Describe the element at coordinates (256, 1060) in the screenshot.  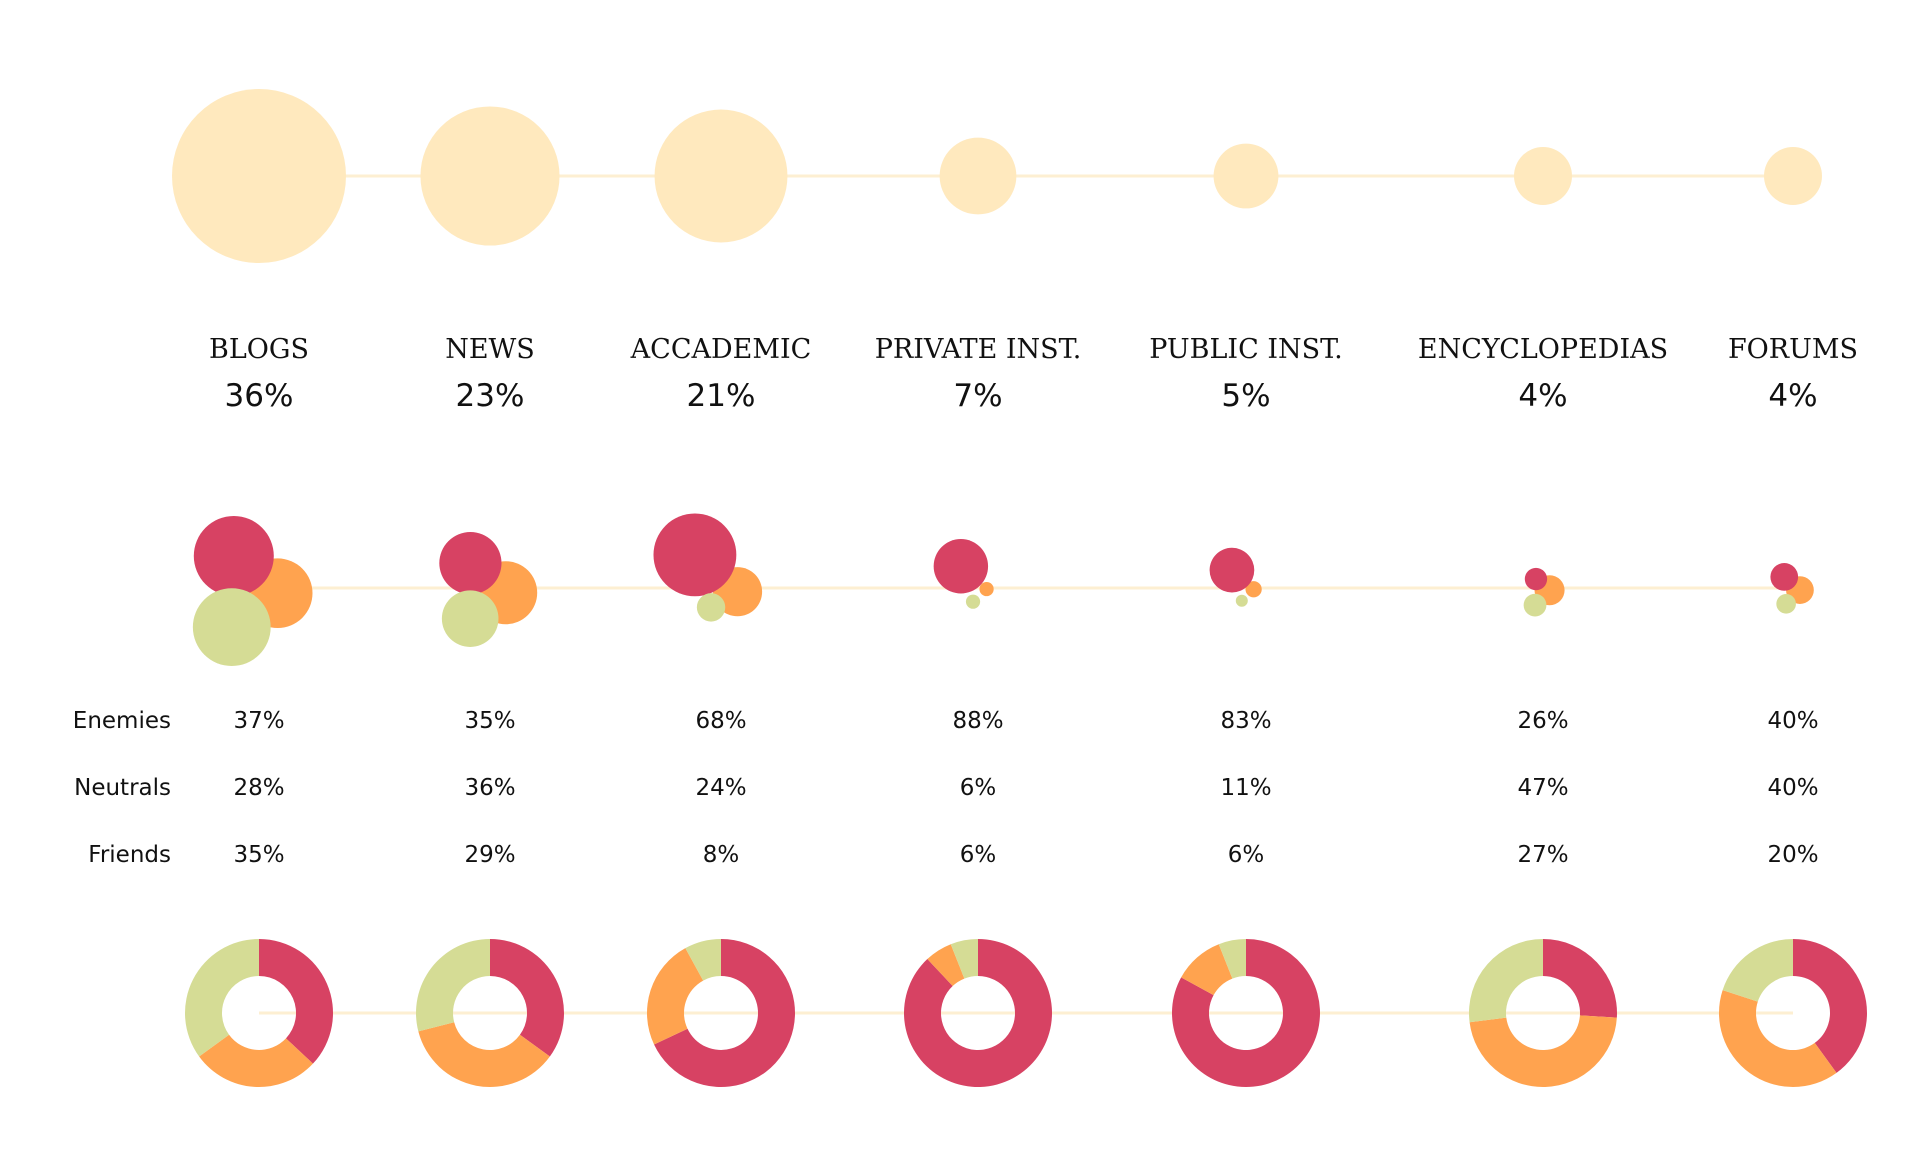
I see `donut-slice-neutrals-blogs` at that location.